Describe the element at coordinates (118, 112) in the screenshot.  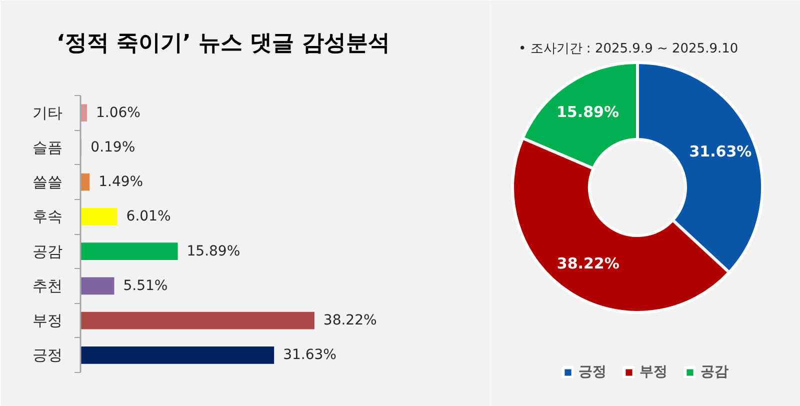
I see `data-label: 1.06%` at that location.